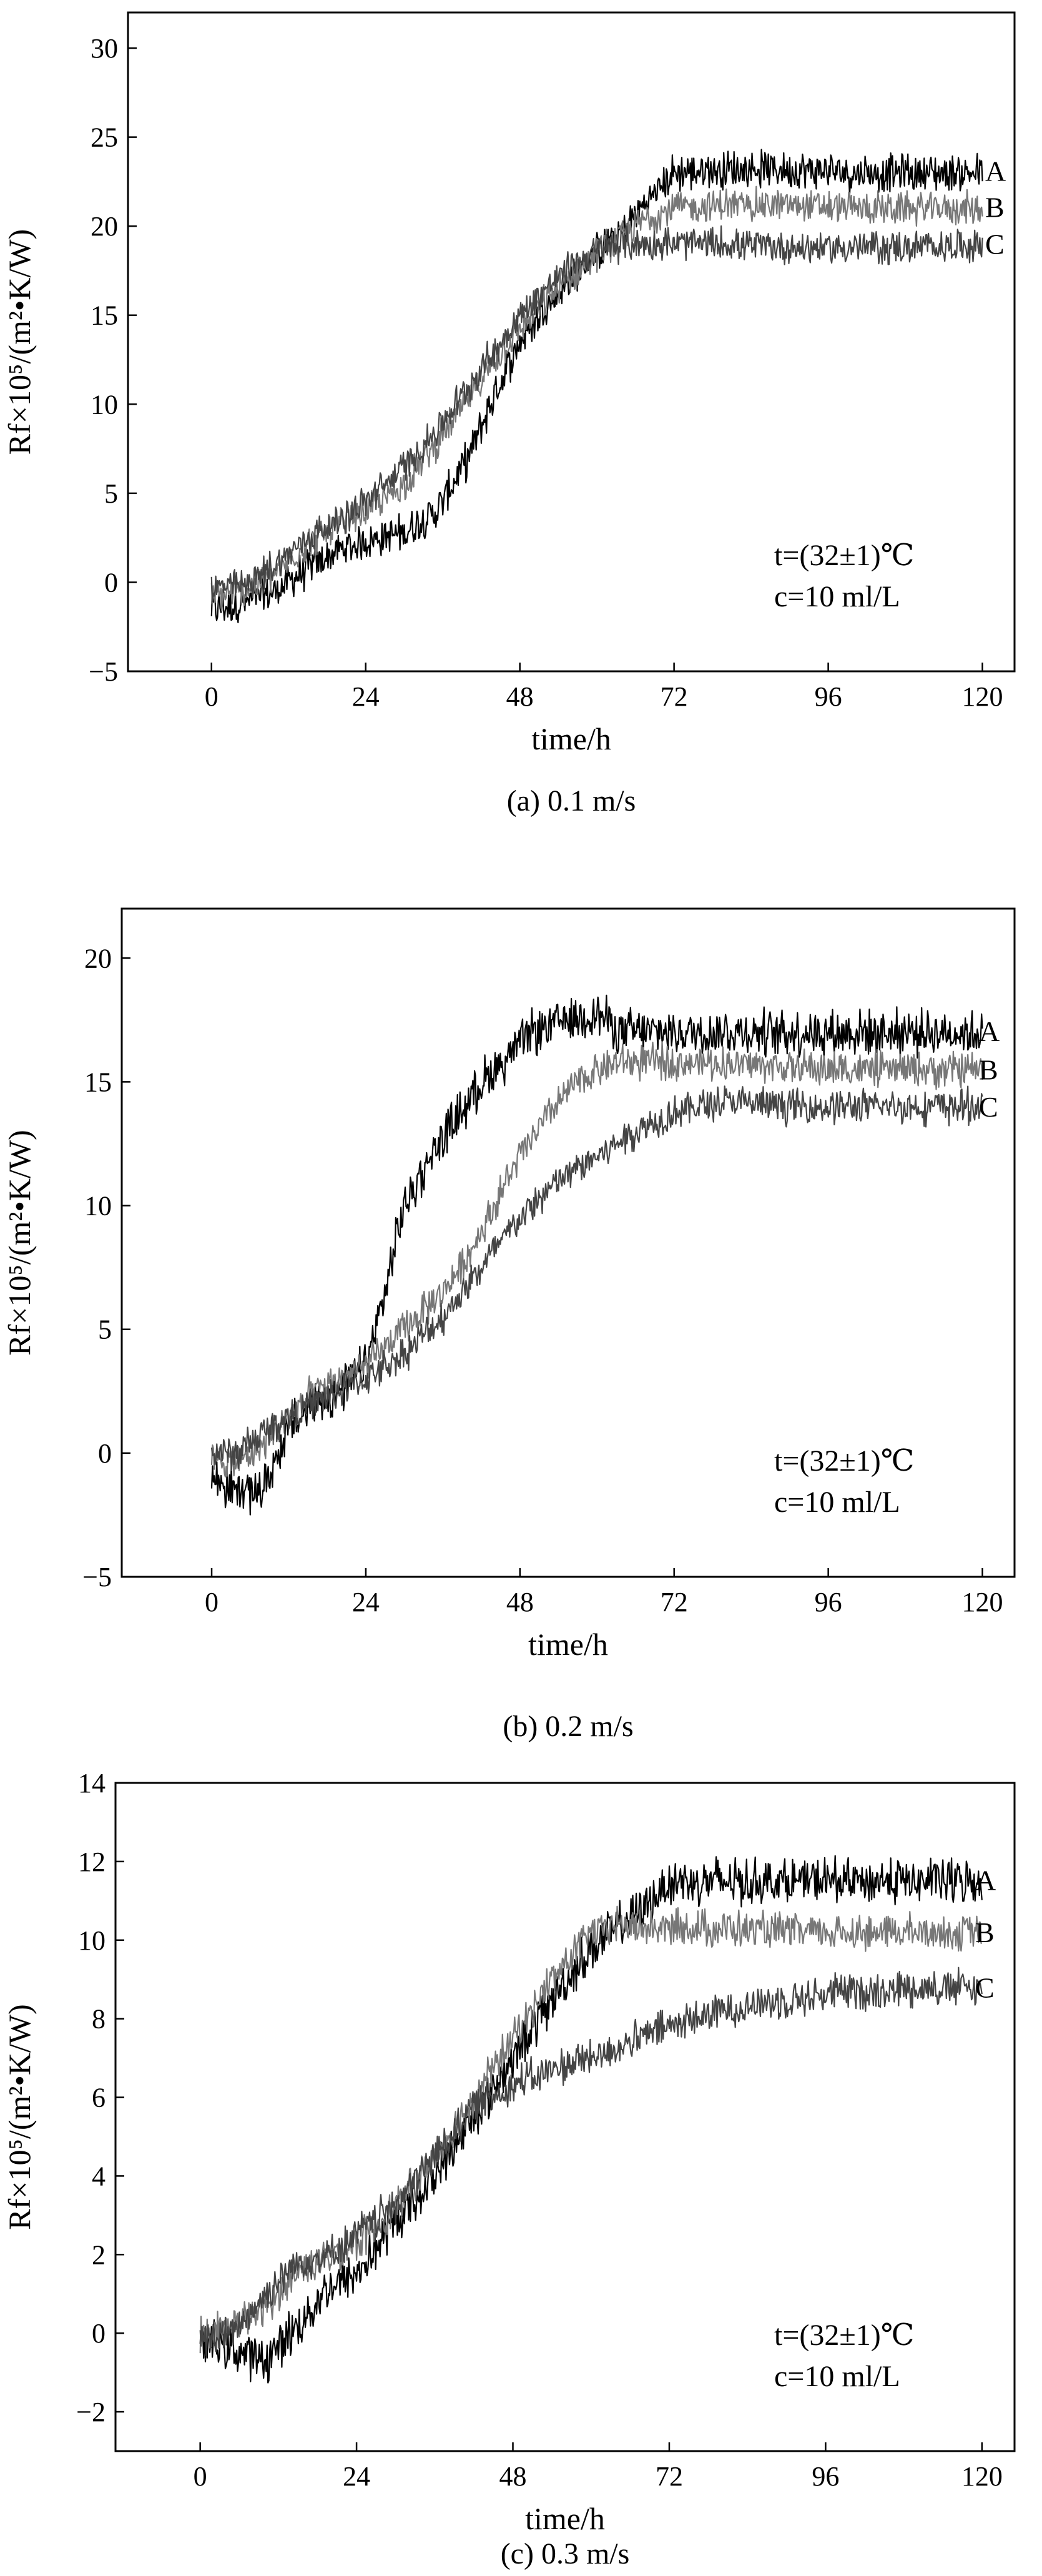 This screenshot has height=2576, width=1042. What do you see at coordinates (571, 801) in the screenshot?
I see `panel-caption: (a) 0.1 m/s` at bounding box center [571, 801].